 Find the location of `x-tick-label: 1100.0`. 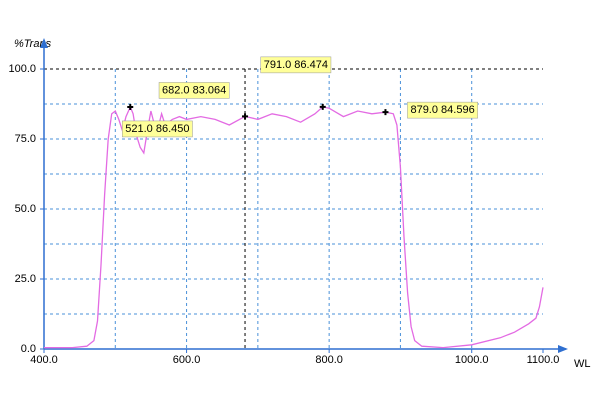

x-tick-label: 1100.0 is located at coordinates (543, 360).